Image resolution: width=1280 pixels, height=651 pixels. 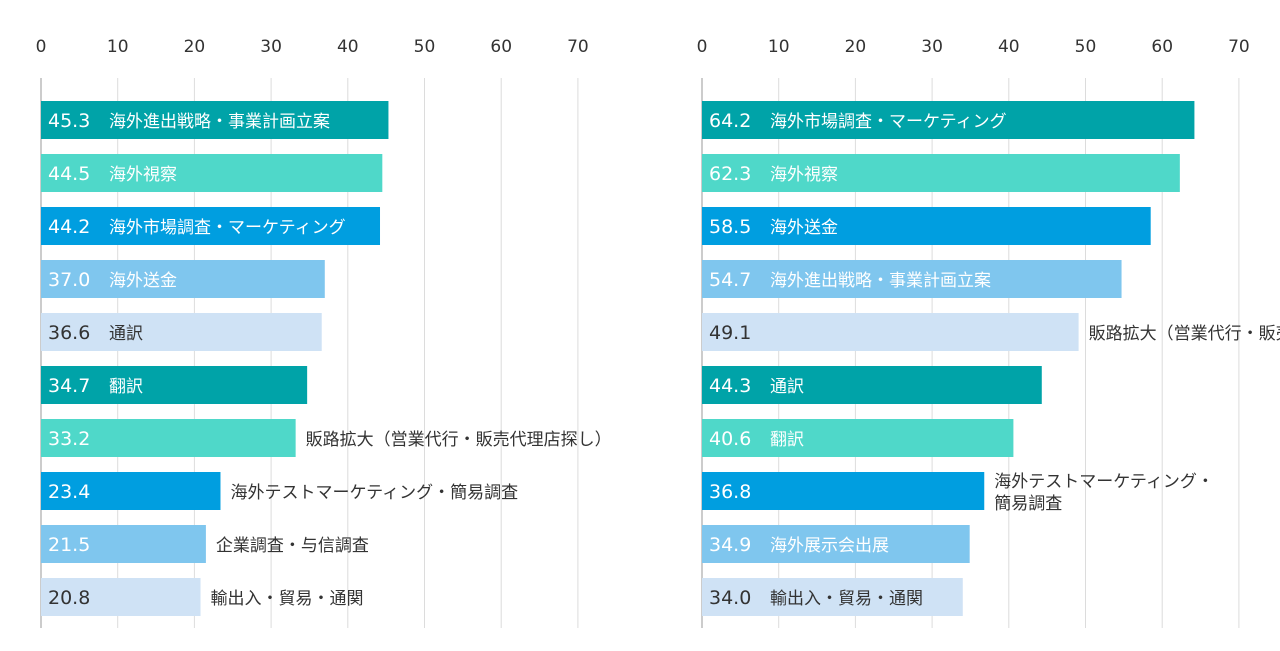 I want to click on value-label: 54.7, so click(x=730, y=280).